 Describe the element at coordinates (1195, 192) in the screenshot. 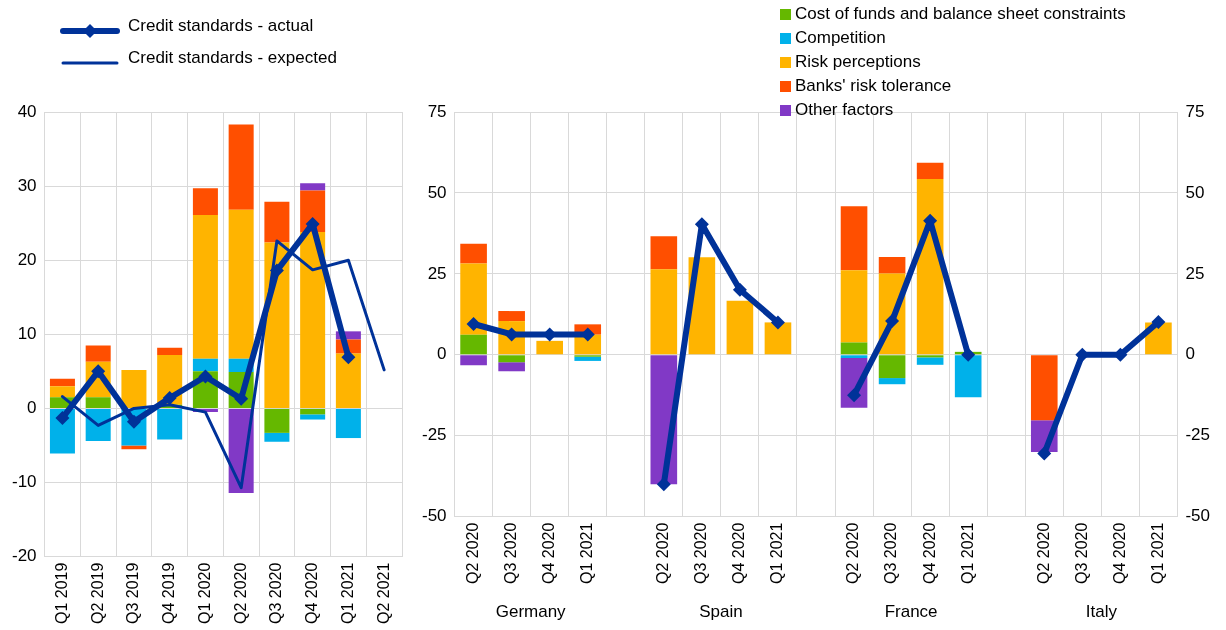

I see `y2-tick-label: 50` at that location.